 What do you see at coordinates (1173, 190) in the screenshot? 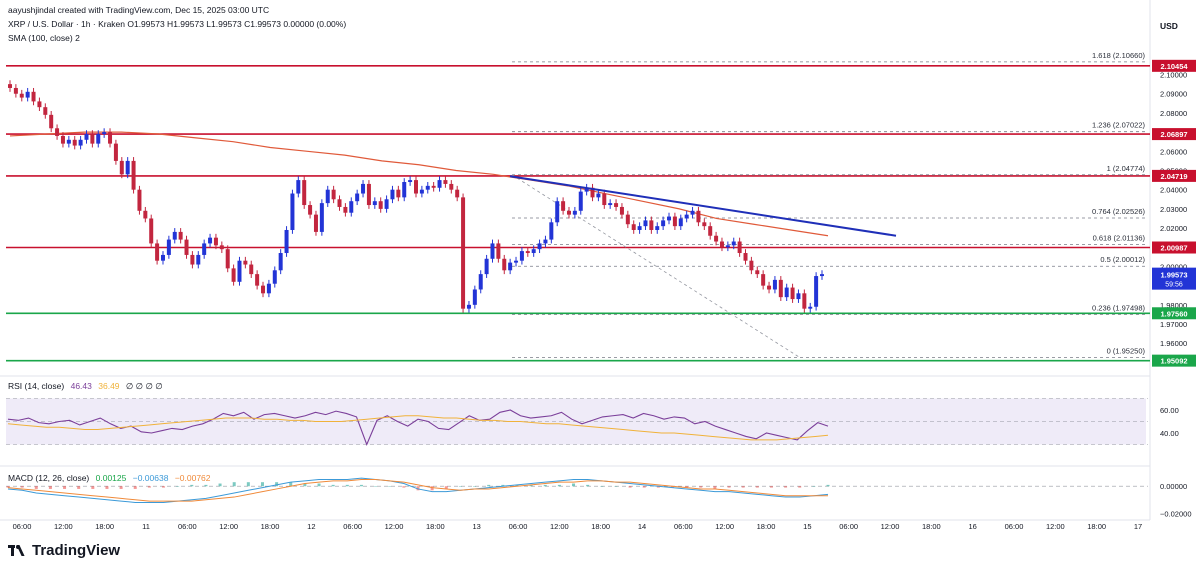
I see `price-tick-label: 2.04000` at bounding box center [1173, 190].